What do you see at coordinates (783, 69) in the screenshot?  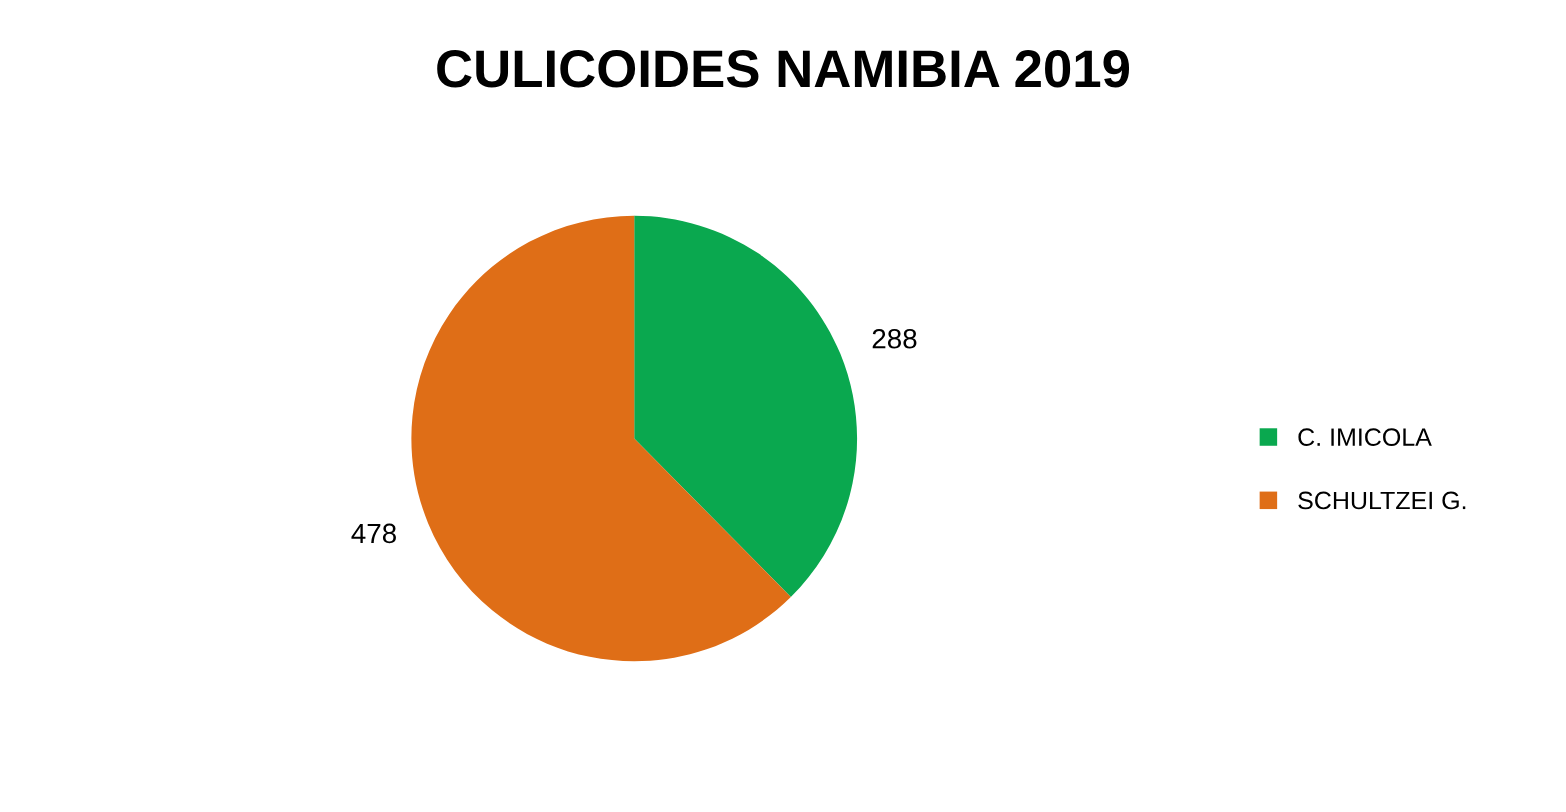 I see `chart-title: CULICOIDES NAMIBIA 2019` at bounding box center [783, 69].